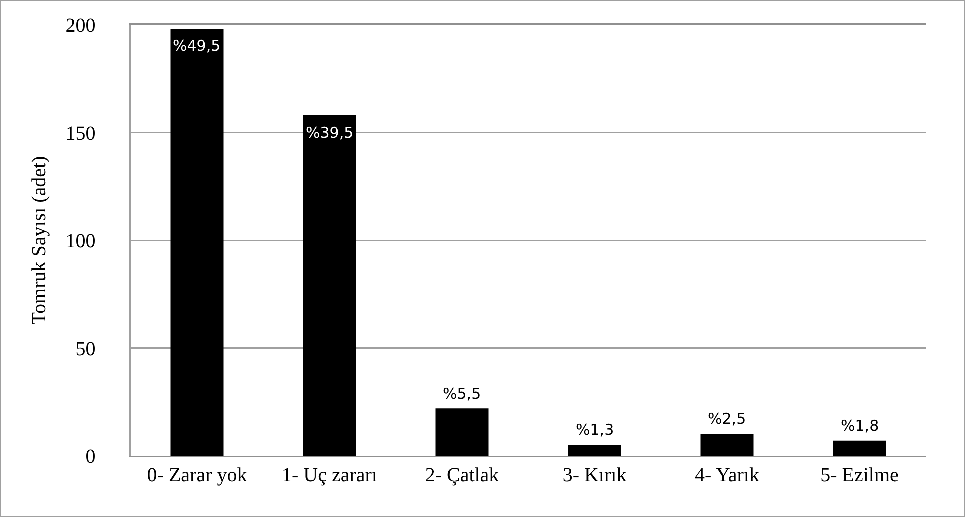 The width and height of the screenshot is (965, 517). I want to click on annotation: %1,3, so click(595, 430).